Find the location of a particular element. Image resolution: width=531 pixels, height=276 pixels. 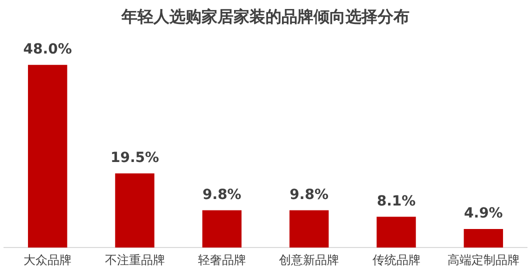

data-label: 48.0% is located at coordinates (47, 49).